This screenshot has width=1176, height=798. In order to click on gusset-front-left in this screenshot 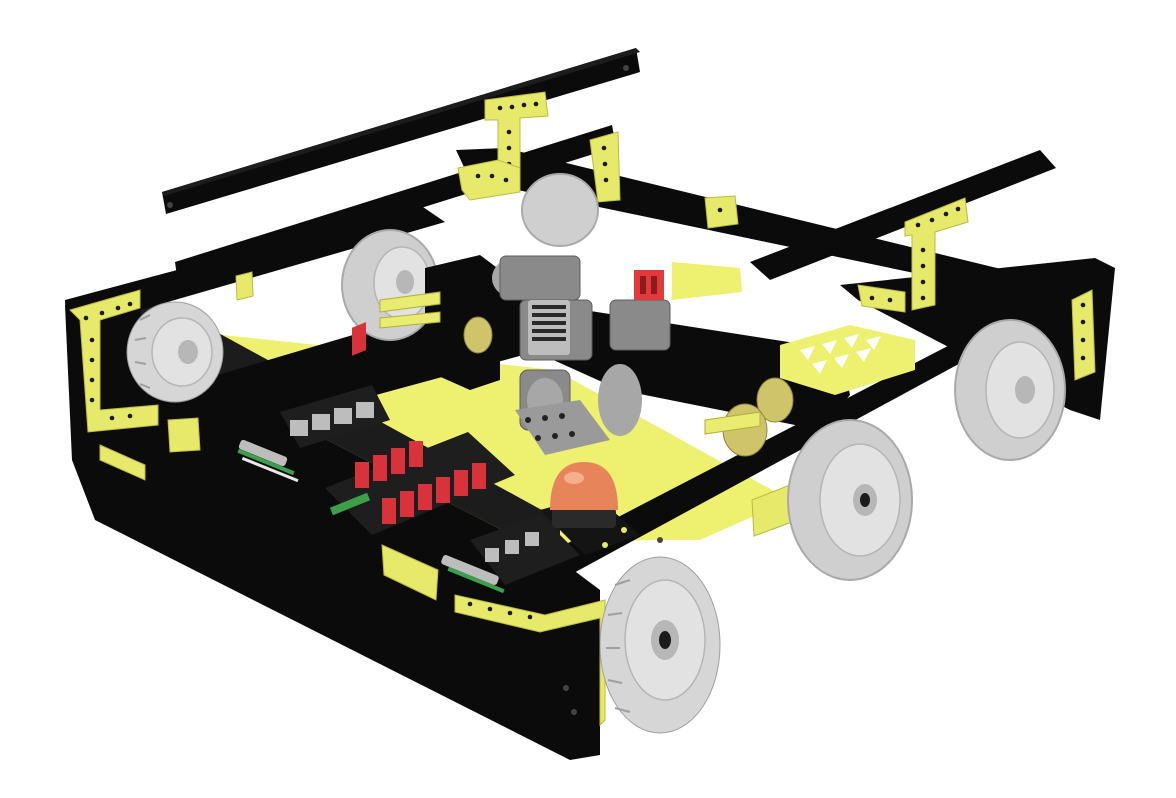, I will do `click(184, 435)`.